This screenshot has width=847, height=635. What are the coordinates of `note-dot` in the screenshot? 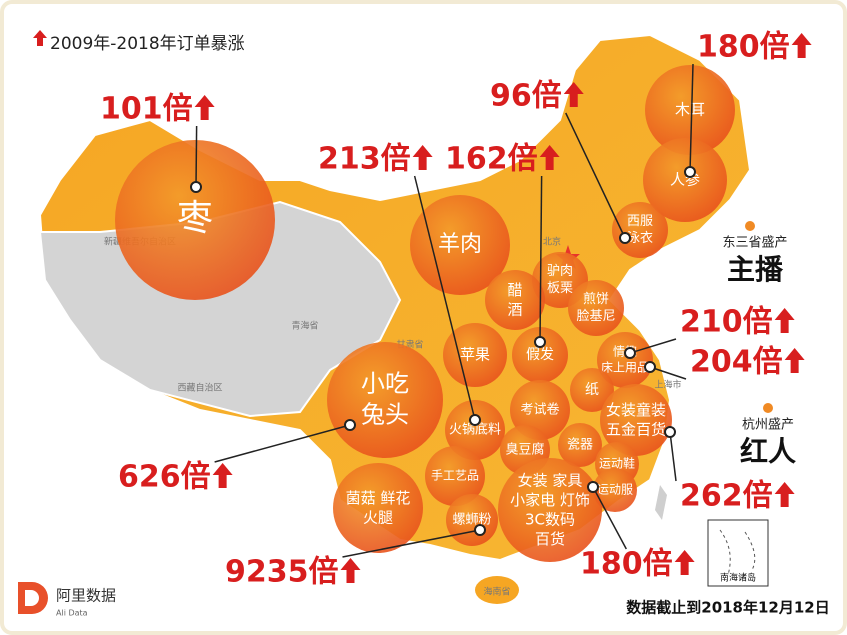 It's located at (750, 226).